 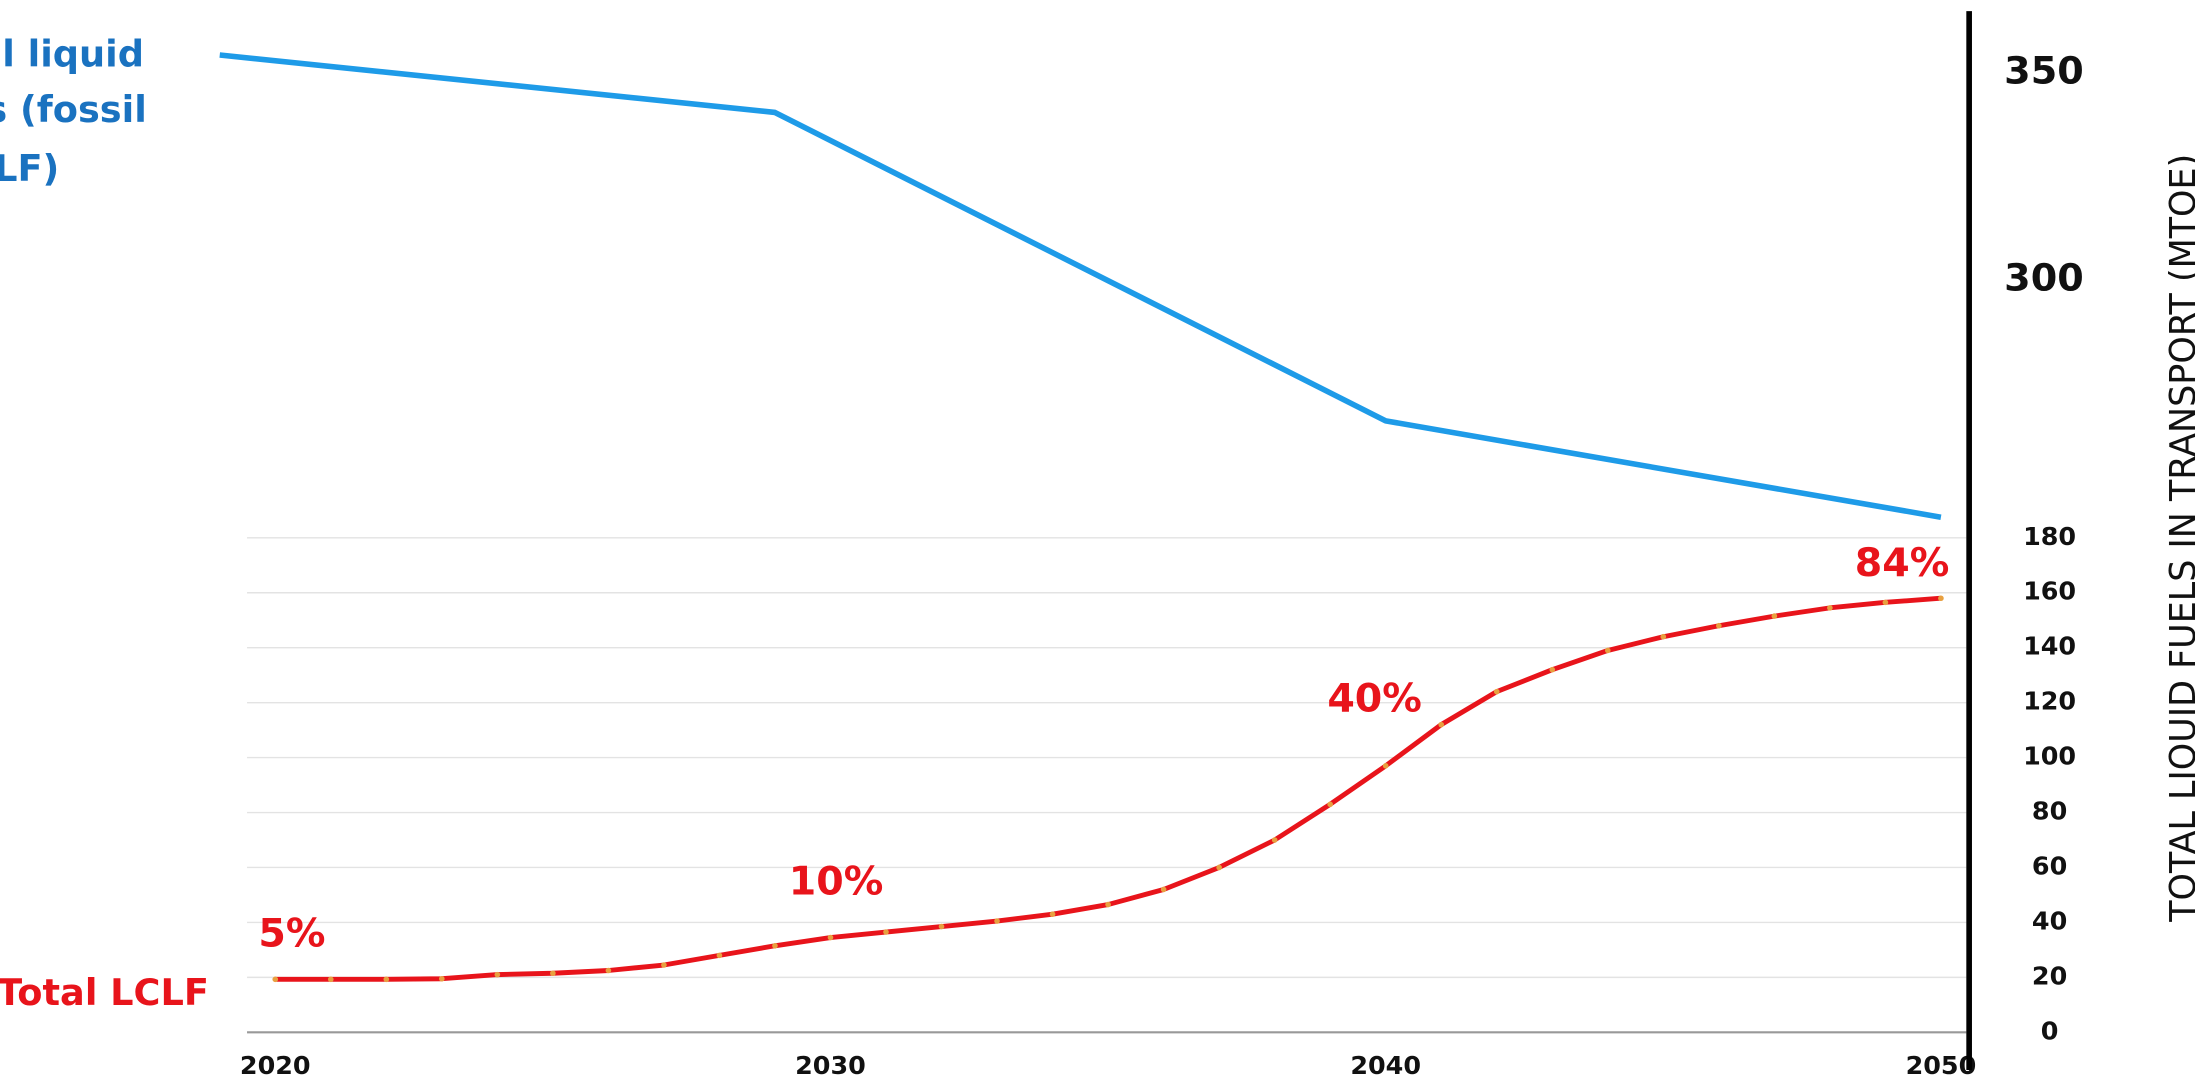 I want to click on y-tick-label: 60, so click(x=2049, y=866).